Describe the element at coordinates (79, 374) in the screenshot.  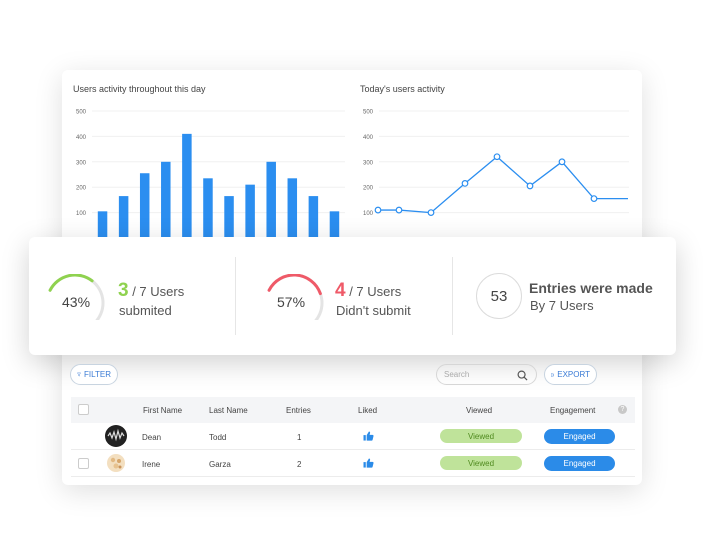
I see `filter-icon` at that location.